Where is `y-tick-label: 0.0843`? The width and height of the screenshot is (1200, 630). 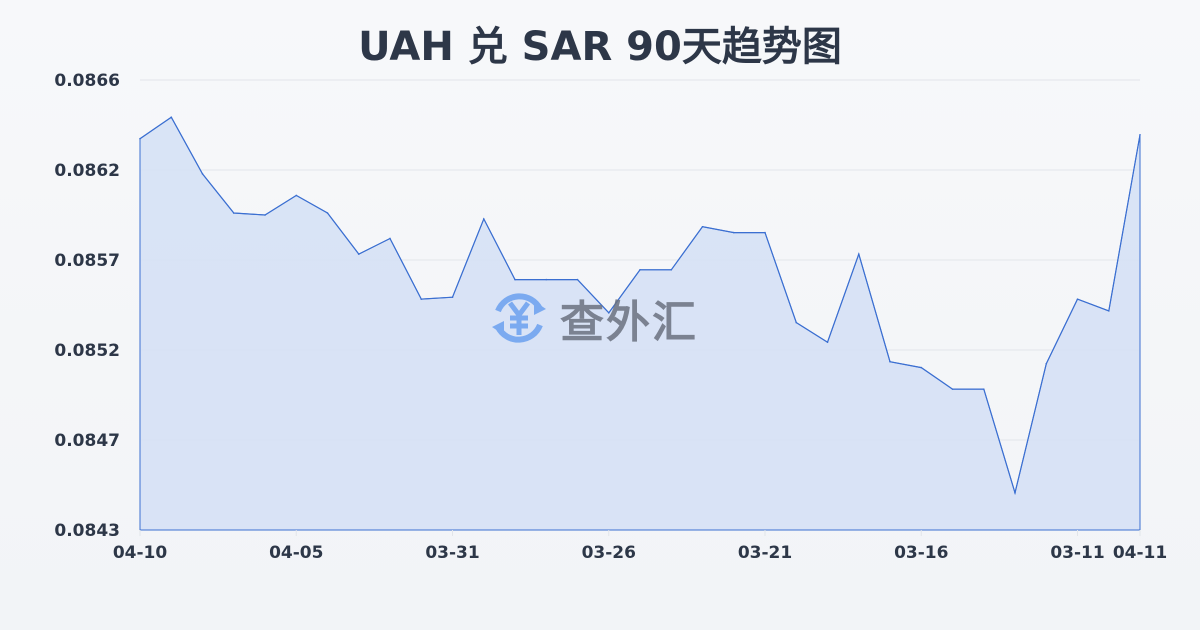
y-tick-label: 0.0843 is located at coordinates (87, 531).